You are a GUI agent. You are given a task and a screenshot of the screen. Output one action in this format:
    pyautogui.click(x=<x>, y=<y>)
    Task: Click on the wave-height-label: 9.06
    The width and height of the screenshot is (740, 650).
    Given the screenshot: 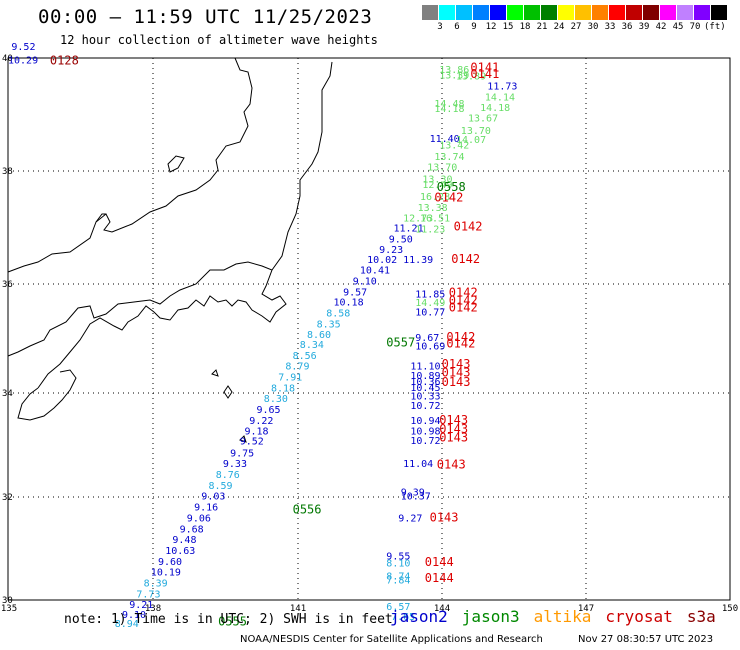 What is the action you would take?
    pyautogui.click(x=199, y=518)
    